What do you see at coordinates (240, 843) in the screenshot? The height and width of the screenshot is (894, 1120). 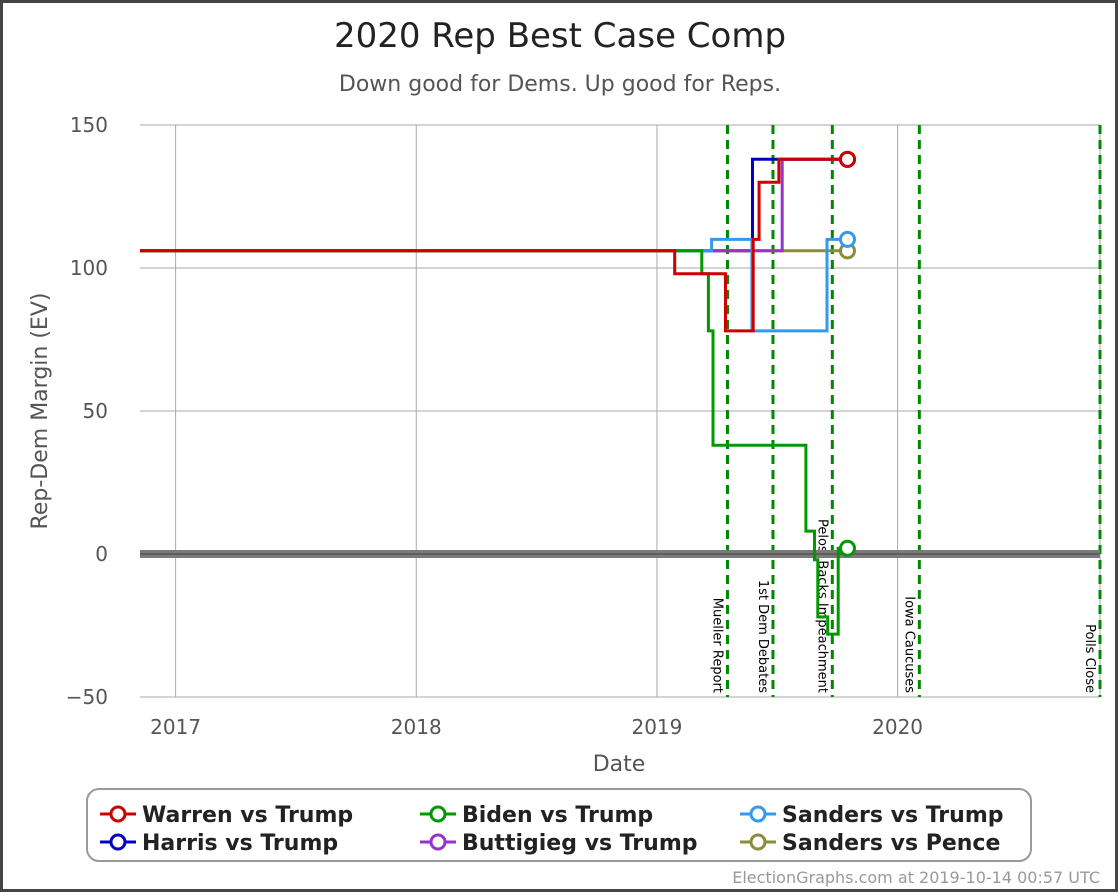 I see `legend-label-harris-vs-trump: Harris vs Trump` at bounding box center [240, 843].